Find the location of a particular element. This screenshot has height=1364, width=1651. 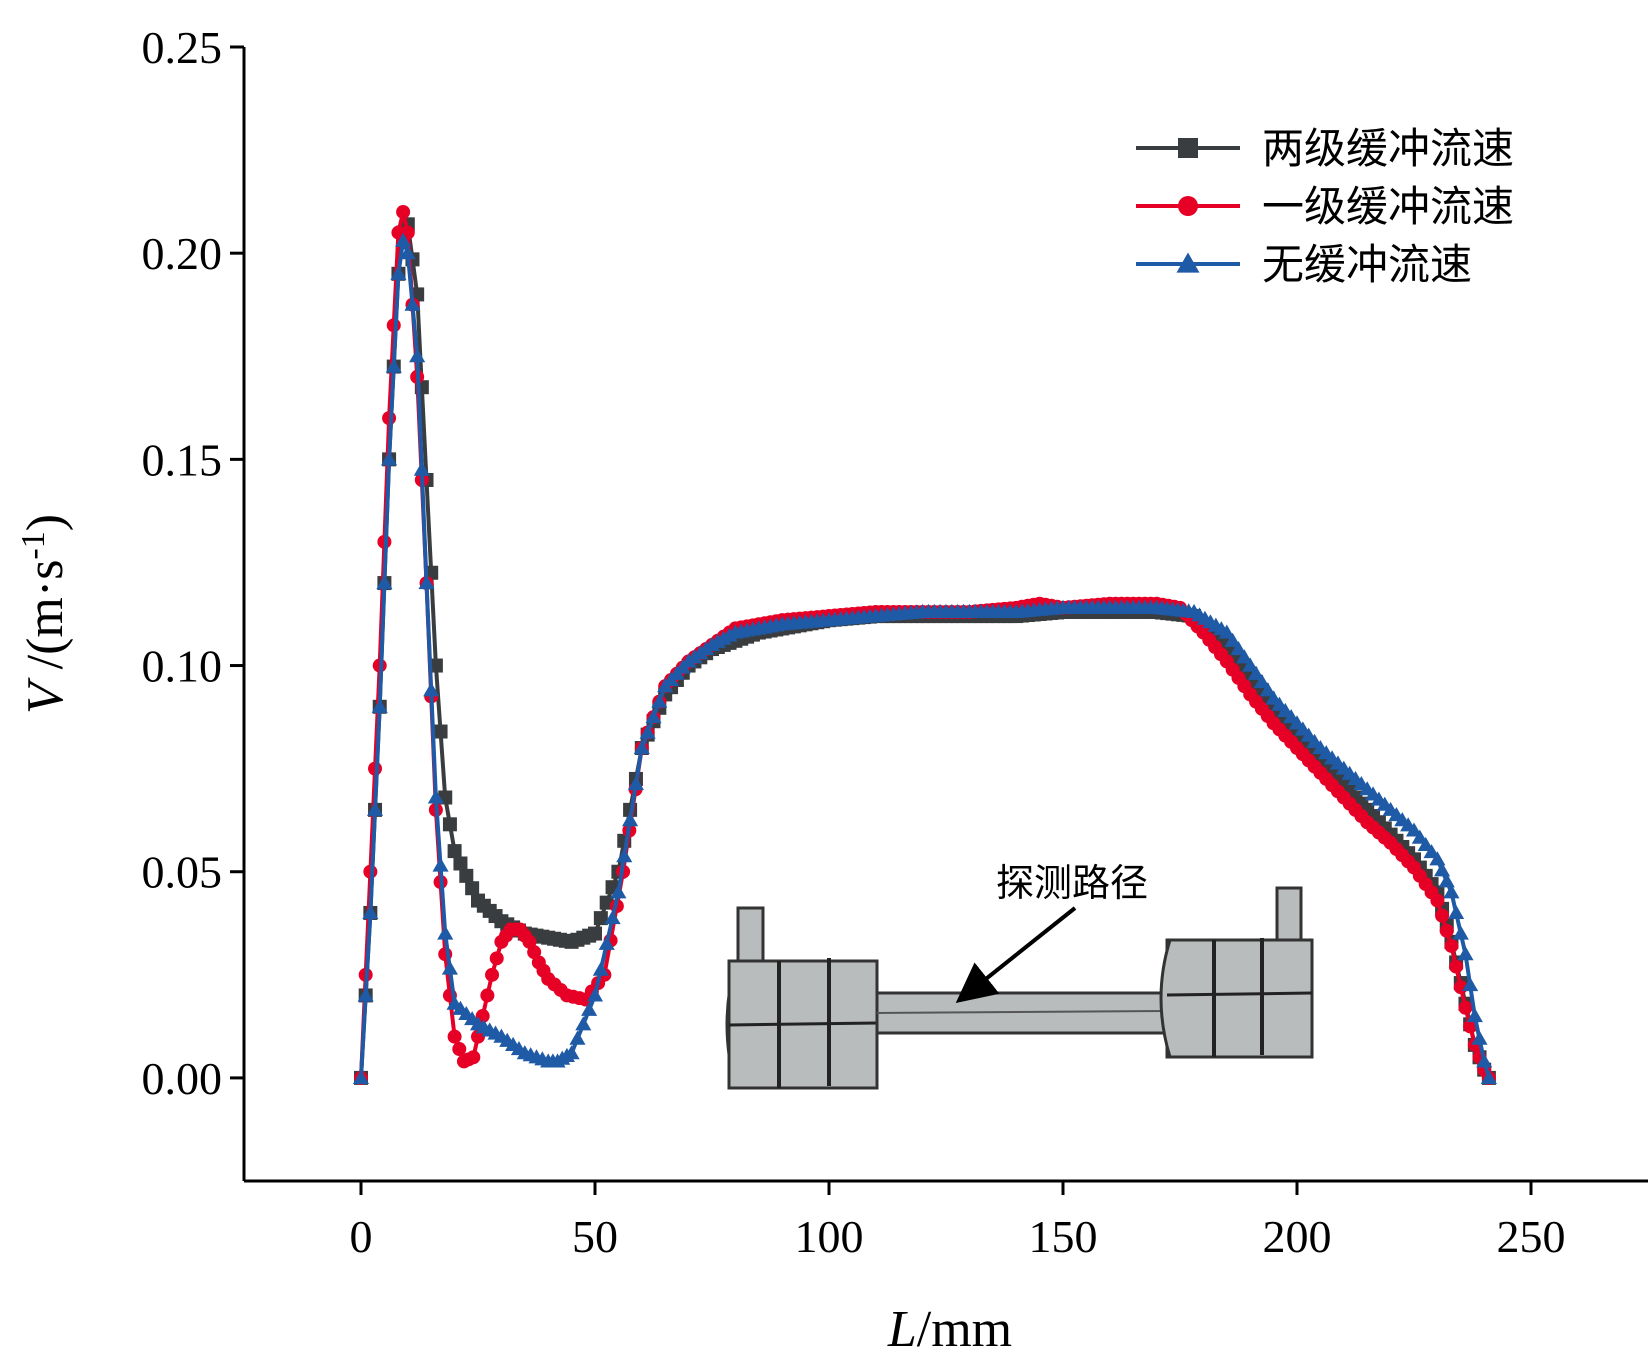

right-chamber-midline is located at coordinates (1239, 994).